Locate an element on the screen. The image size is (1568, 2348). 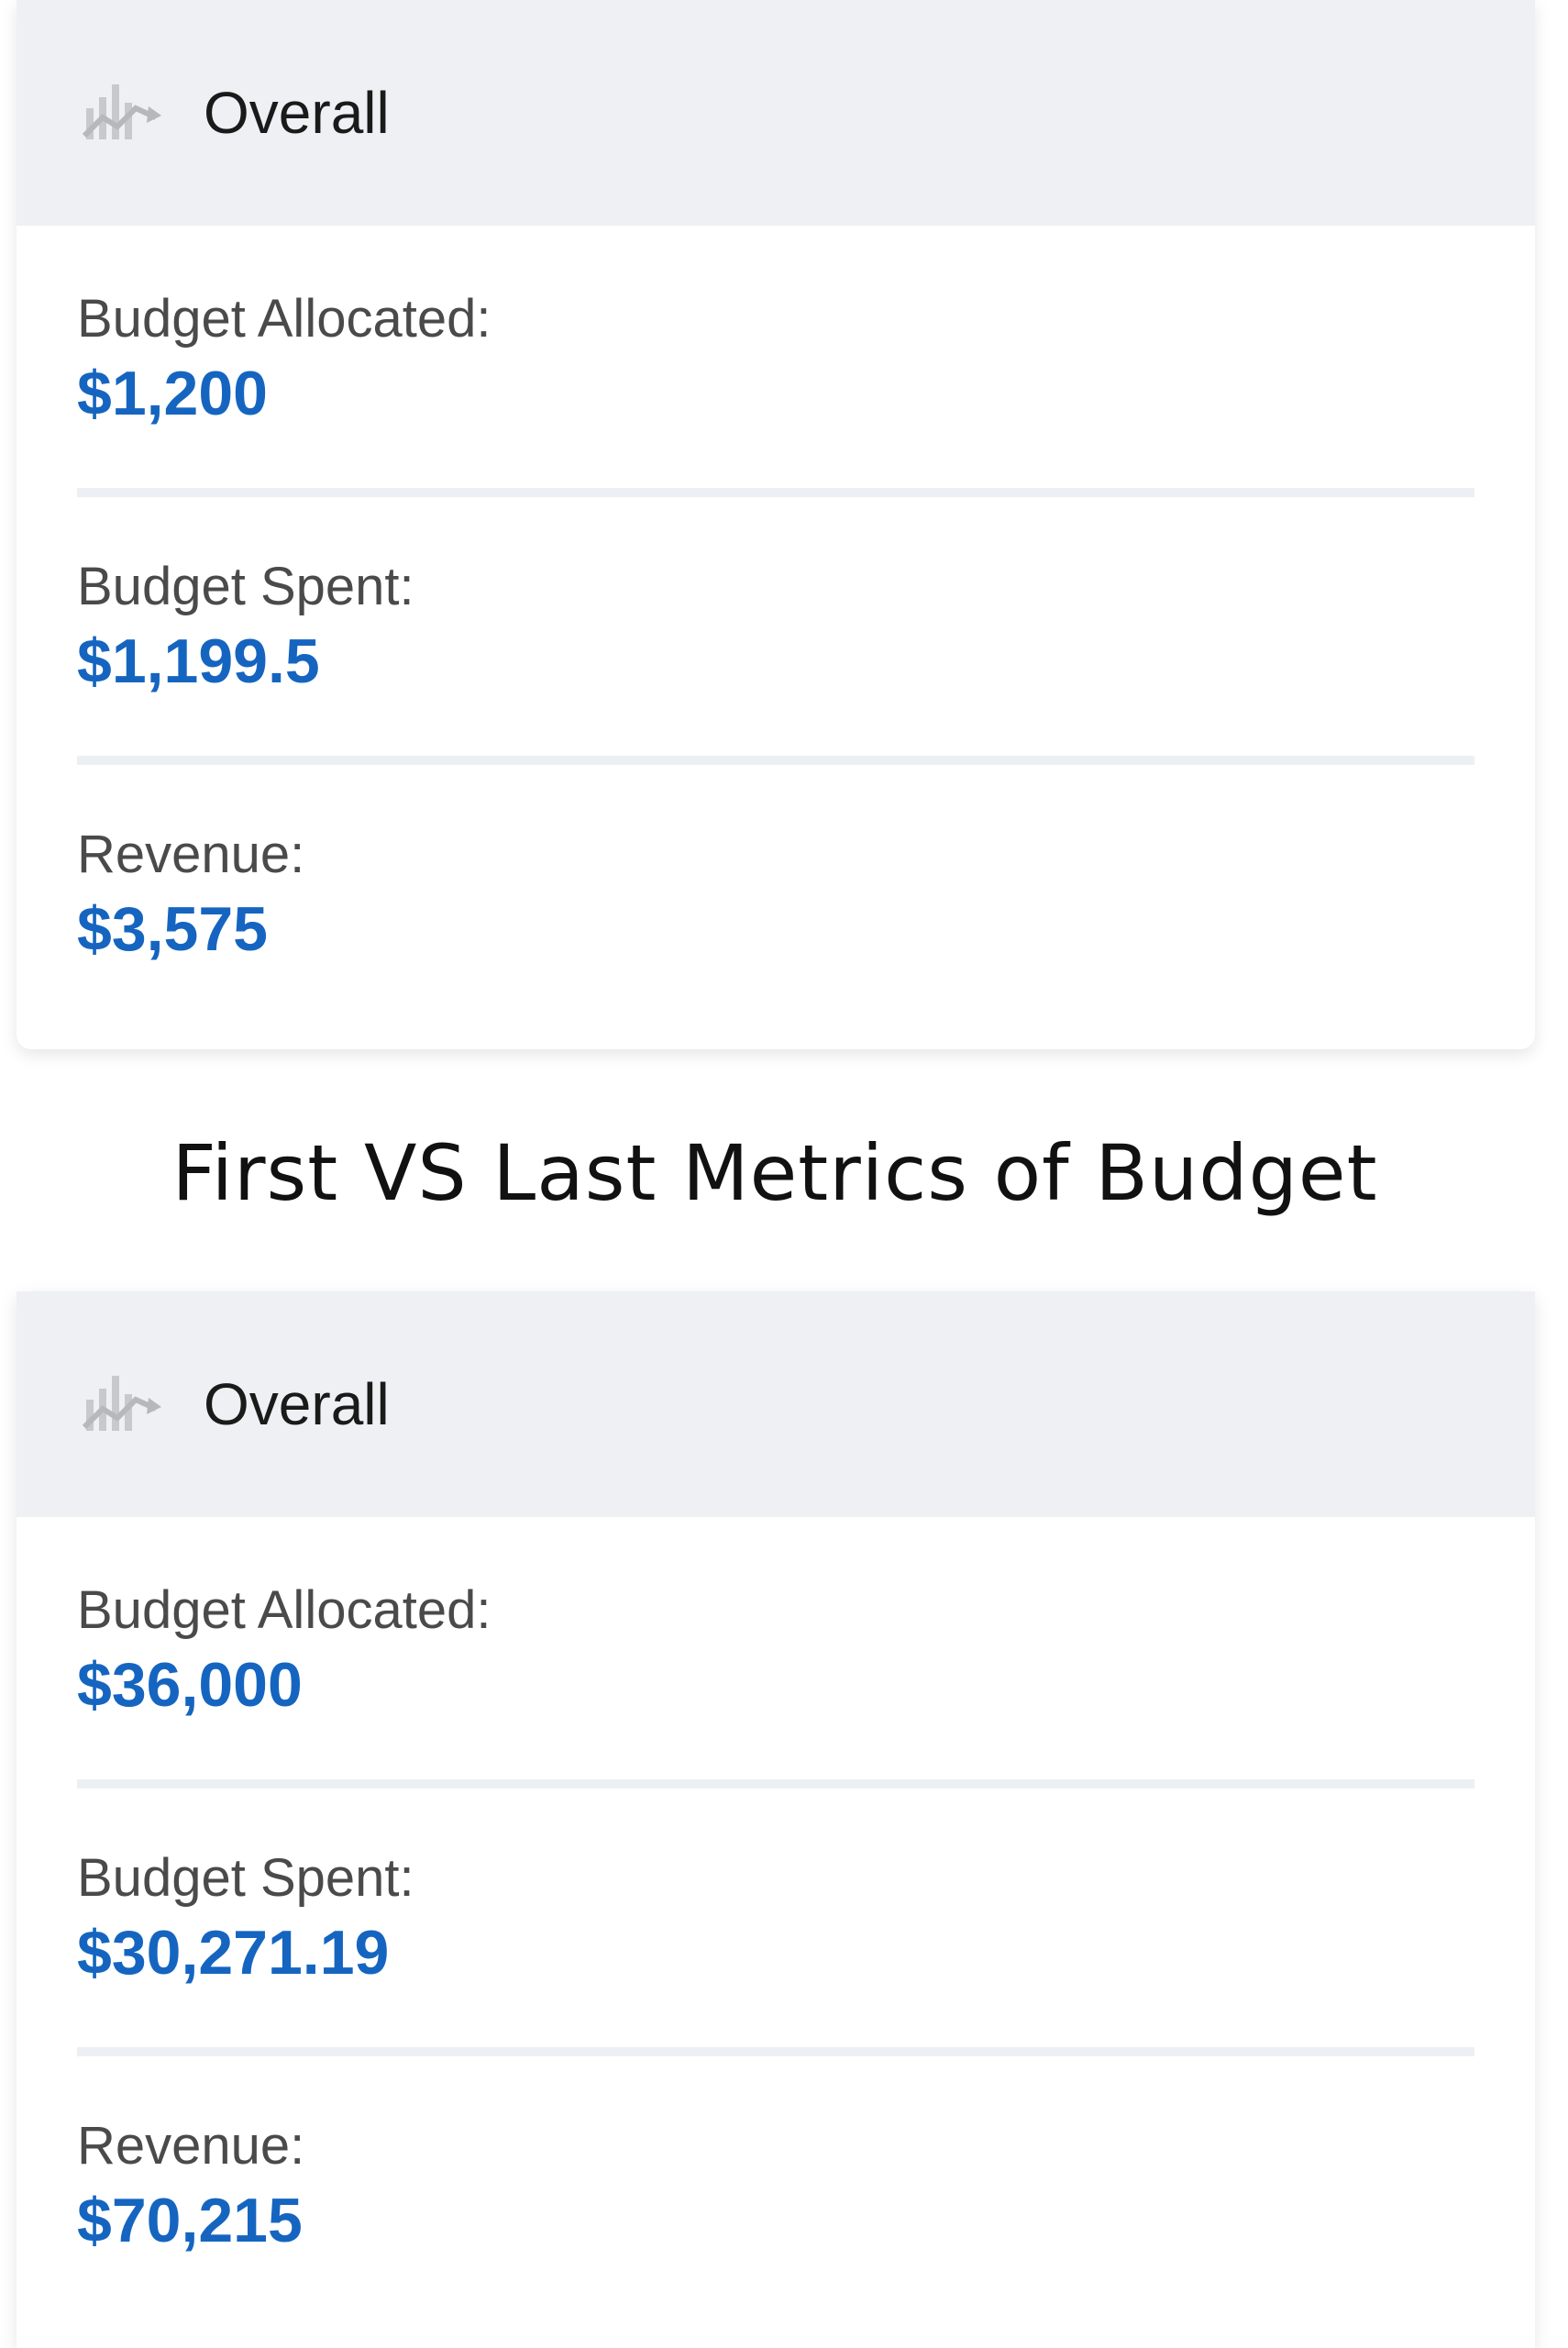
metric-revenue: Revenue: $3,575 is located at coordinates (775, 896).